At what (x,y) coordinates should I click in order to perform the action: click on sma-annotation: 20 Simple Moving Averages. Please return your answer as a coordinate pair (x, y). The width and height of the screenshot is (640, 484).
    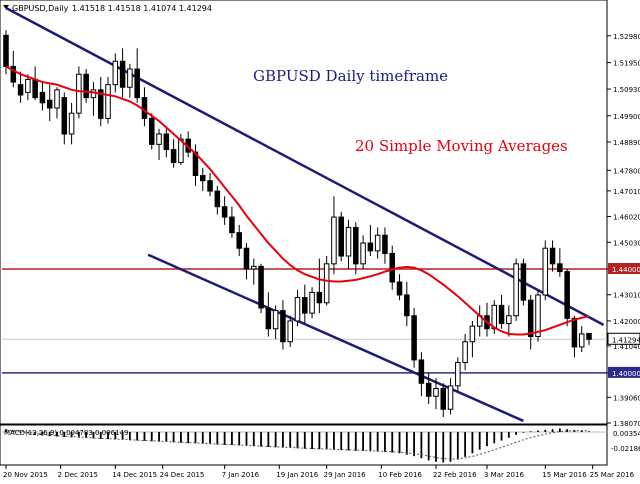
    Looking at the image, I should click on (461, 146).